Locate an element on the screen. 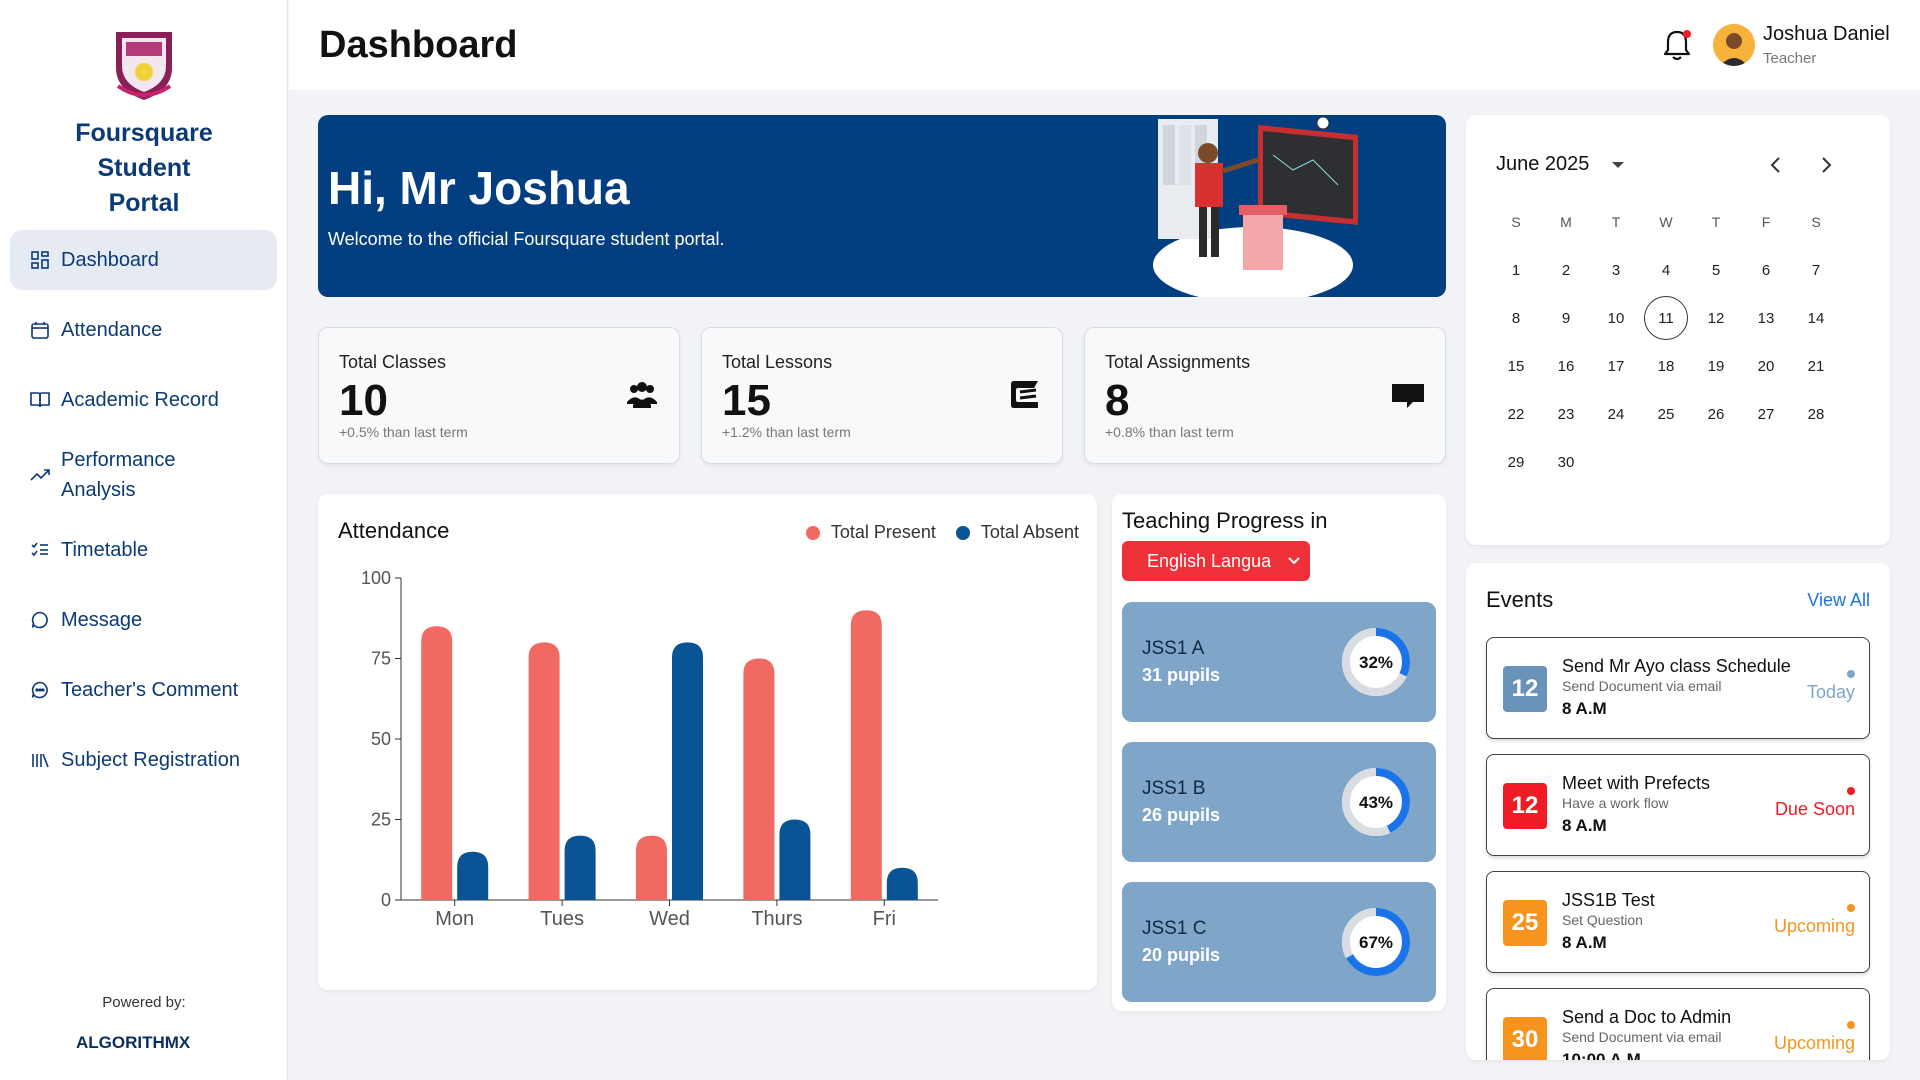 Image resolution: width=1920 pixels, height=1080 pixels. calendar-day: 25 is located at coordinates (1666, 414).